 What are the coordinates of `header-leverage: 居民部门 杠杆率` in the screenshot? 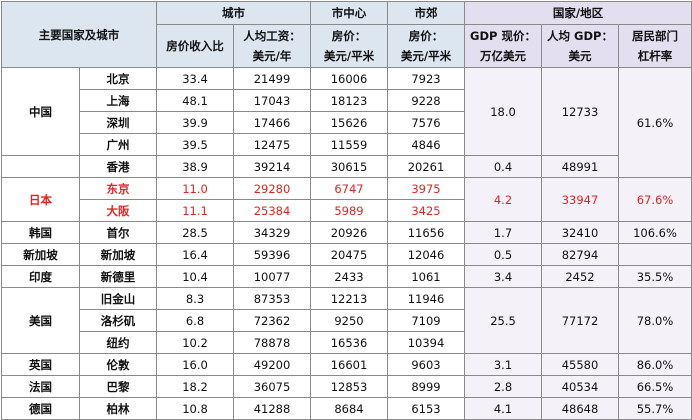 It's located at (654, 46).